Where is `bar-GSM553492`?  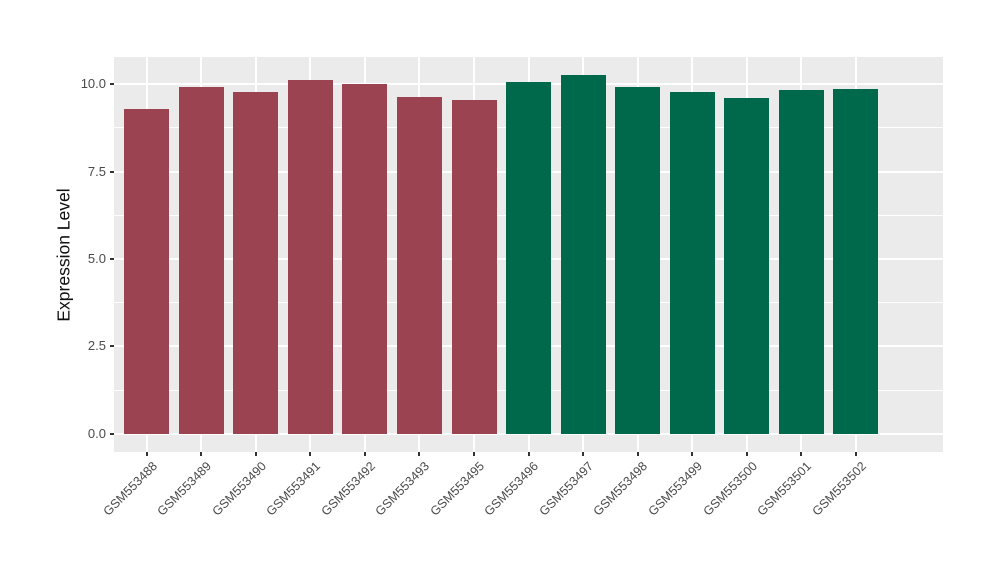 bar-GSM553492 is located at coordinates (365, 259).